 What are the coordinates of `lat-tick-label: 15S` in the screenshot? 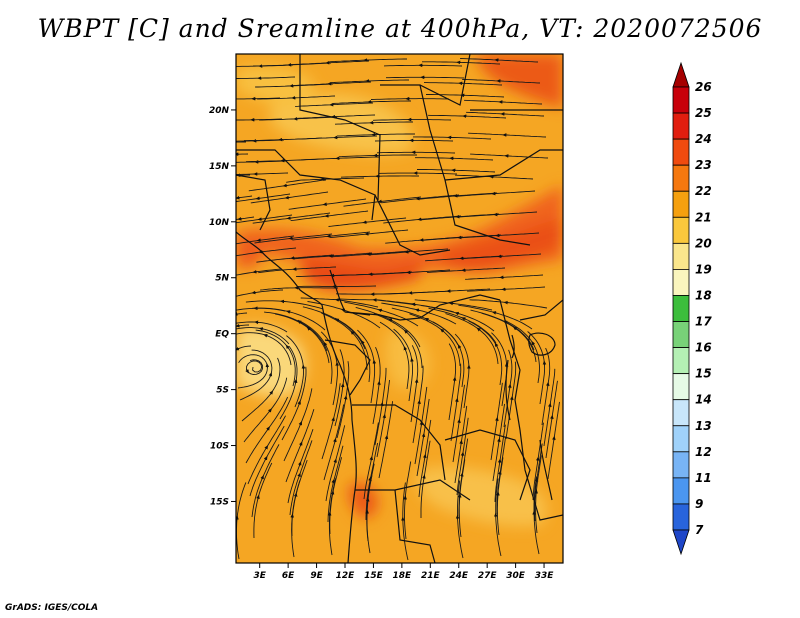 It's located at (219, 502).